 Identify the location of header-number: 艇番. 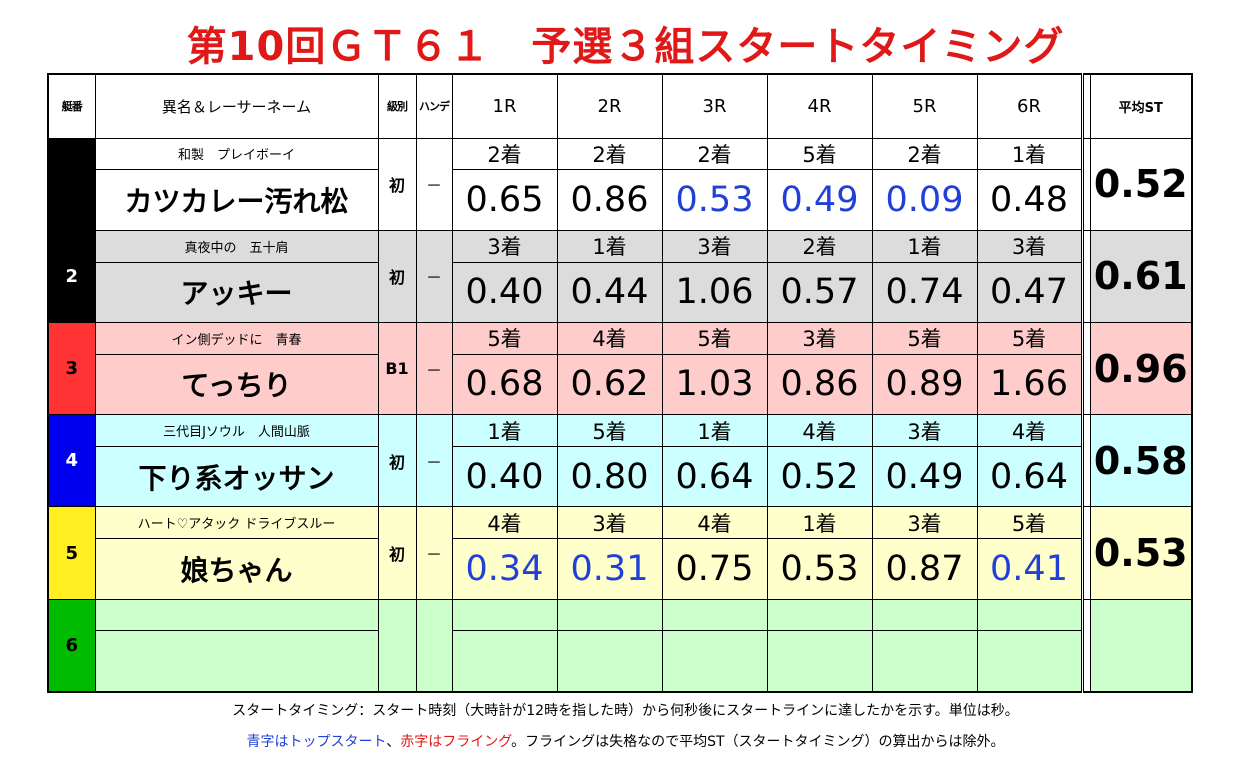
(71, 106).